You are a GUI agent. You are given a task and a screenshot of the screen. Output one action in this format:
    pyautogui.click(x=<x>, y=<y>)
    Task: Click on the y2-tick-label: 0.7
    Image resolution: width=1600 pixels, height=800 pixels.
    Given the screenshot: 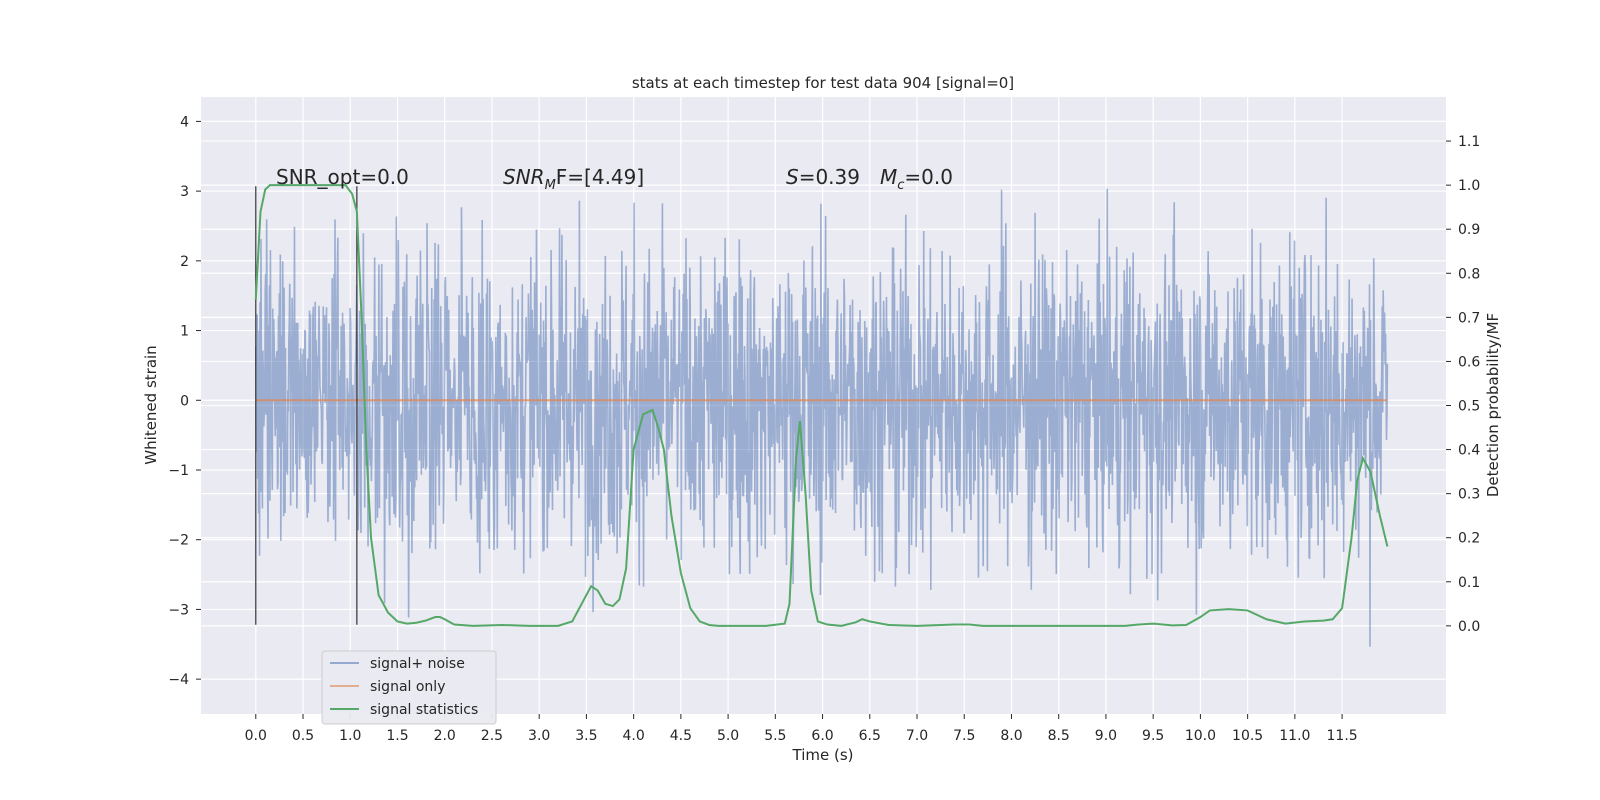 What is the action you would take?
    pyautogui.click(x=1469, y=318)
    